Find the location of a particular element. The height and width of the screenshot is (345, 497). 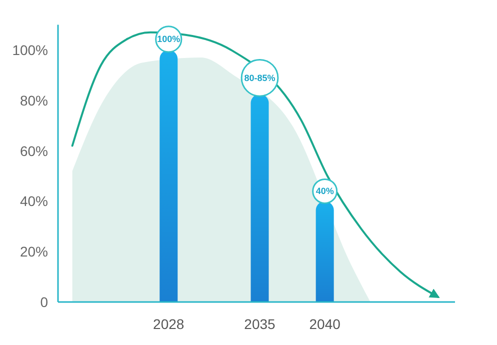

data-label: 40% is located at coordinates (325, 191).